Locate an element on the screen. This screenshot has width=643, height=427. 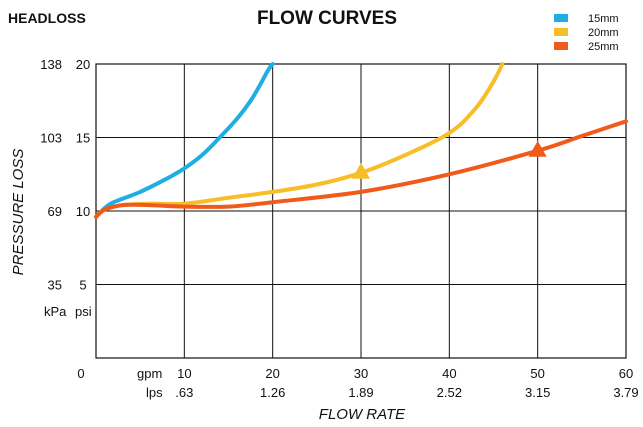
kpa-unit-label: kPa is located at coordinates (55, 311).